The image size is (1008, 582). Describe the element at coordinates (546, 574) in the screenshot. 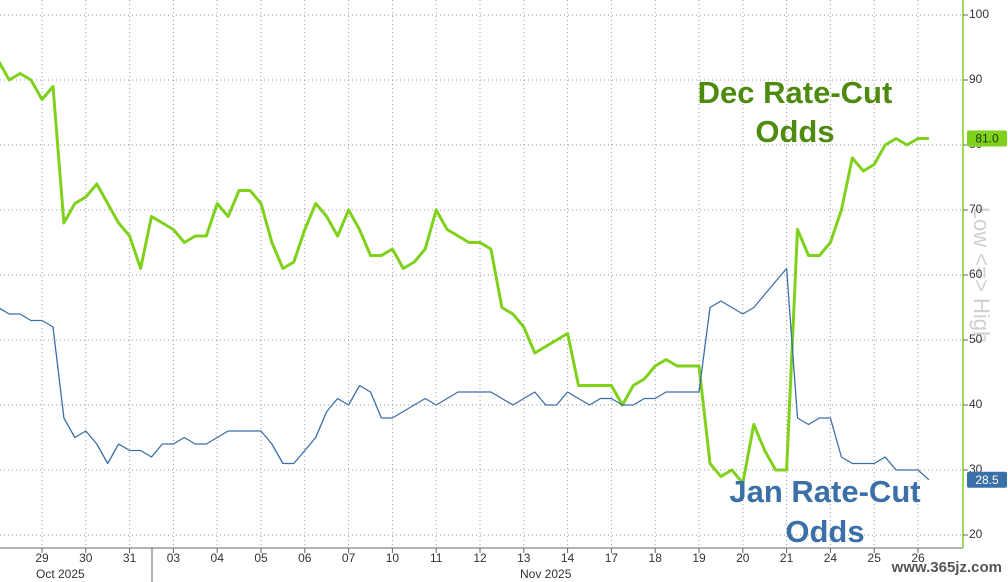

I see `month-label: Nov 2025` at that location.